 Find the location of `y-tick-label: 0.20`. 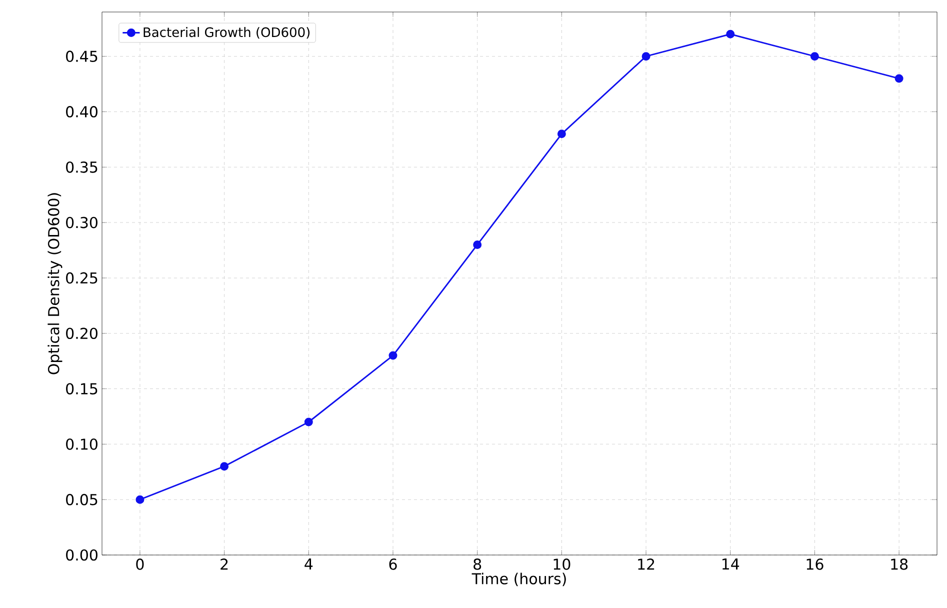

y-tick-label: 0.20 is located at coordinates (82, 334).